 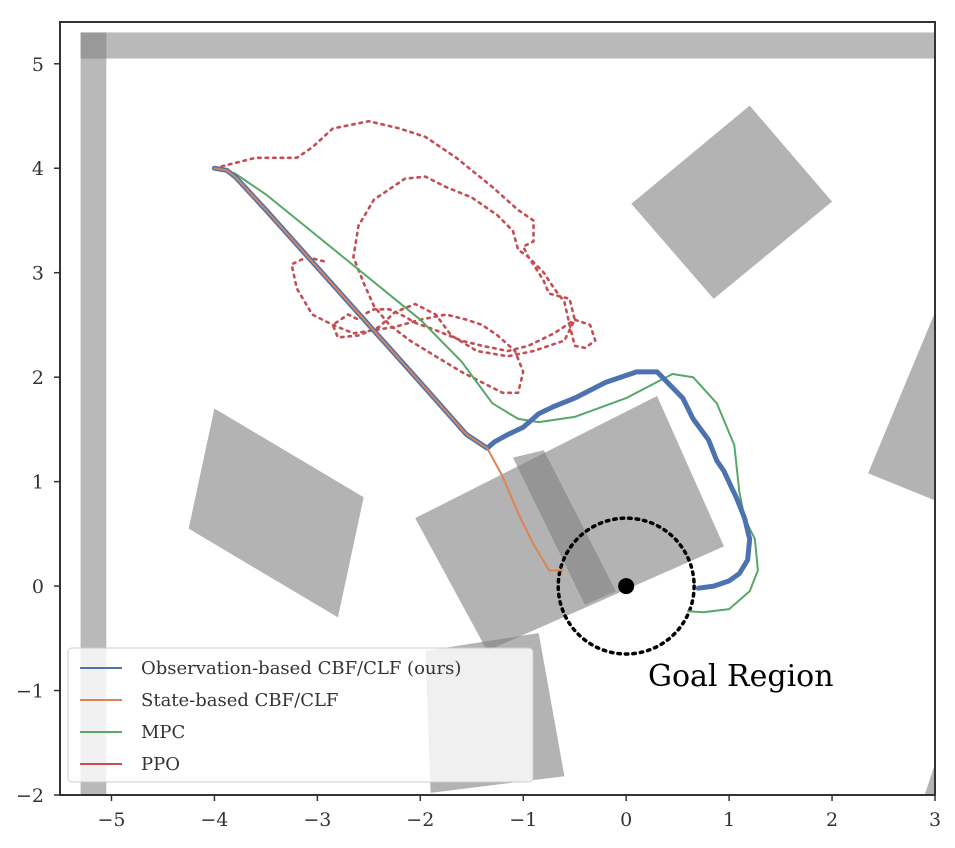 What do you see at coordinates (38, 378) in the screenshot?
I see `y-tick-label-4: 2` at bounding box center [38, 378].